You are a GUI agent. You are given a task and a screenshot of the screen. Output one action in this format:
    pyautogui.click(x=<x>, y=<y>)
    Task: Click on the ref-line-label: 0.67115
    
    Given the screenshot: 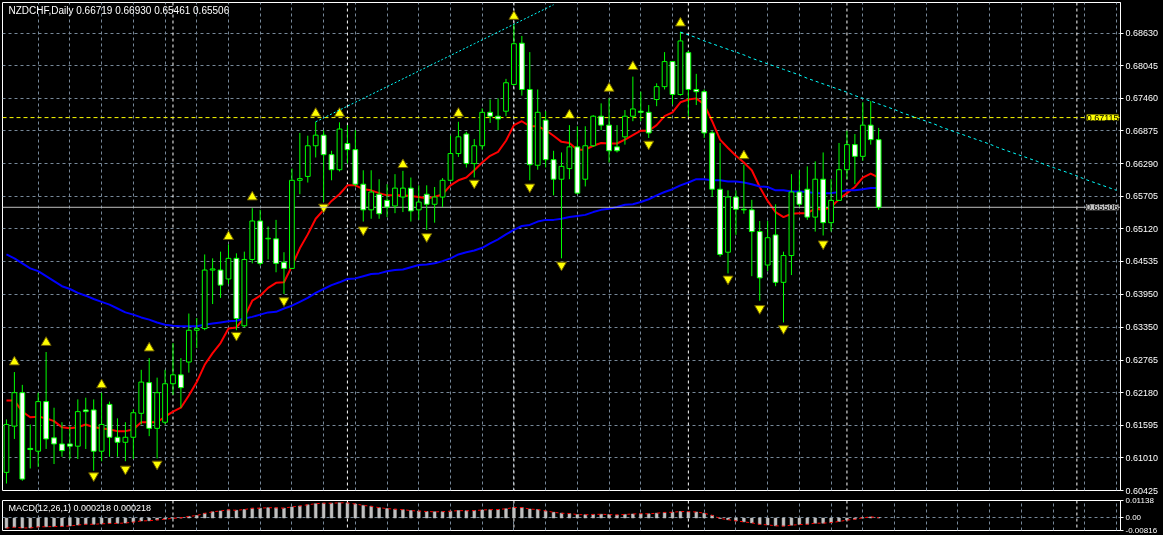 What is the action you would take?
    pyautogui.click(x=1102, y=117)
    